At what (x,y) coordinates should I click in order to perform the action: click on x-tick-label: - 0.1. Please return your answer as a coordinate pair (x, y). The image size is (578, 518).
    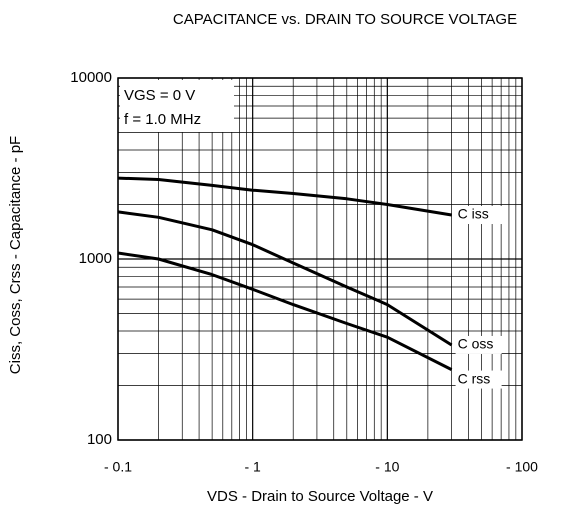
    Looking at the image, I should click on (118, 467).